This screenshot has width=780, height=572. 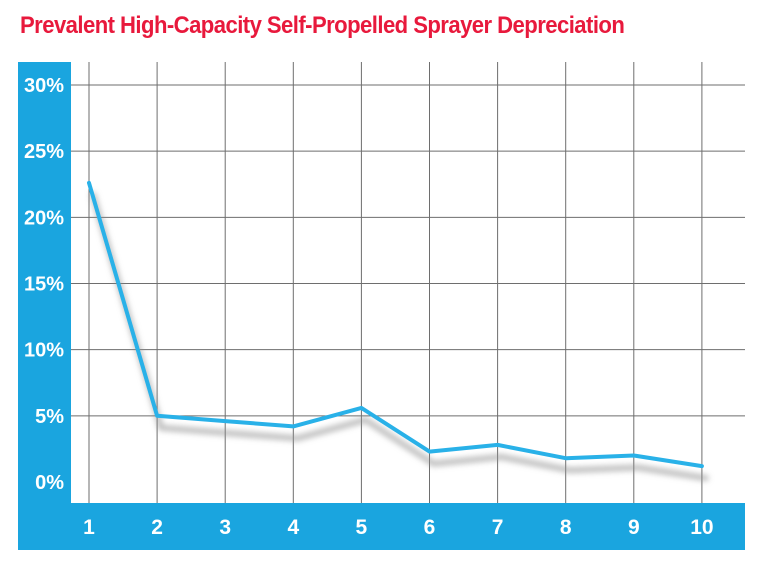 I want to click on x-tick-label: 4, so click(x=293, y=527).